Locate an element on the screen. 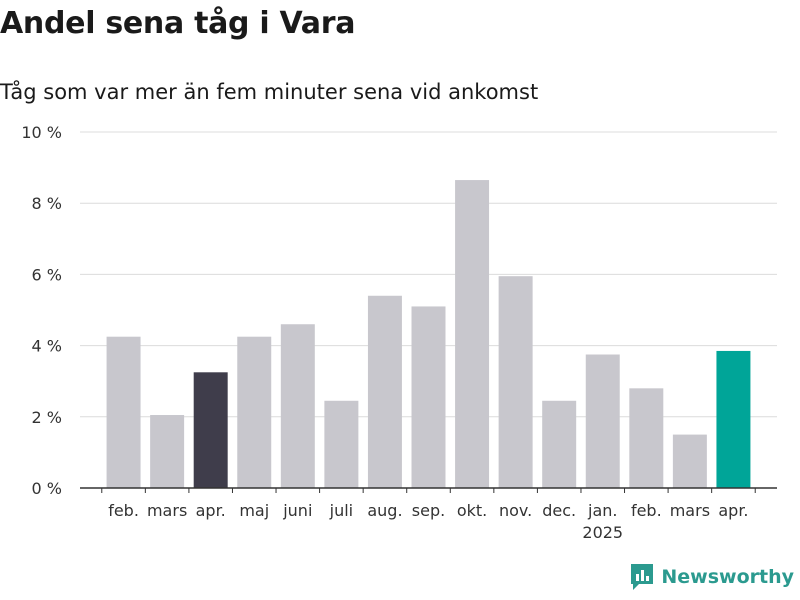  y-tick-label: 8 % is located at coordinates (47, 203).